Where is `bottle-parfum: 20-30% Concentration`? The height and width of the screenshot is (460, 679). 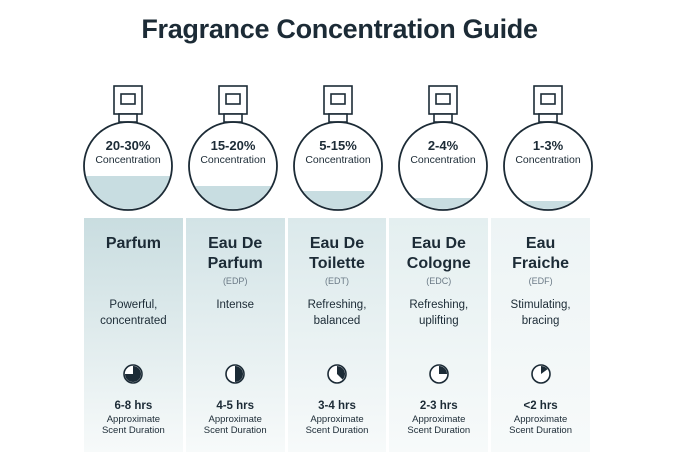
bottle-parfum: 20-30% Concentration is located at coordinates (128, 150).